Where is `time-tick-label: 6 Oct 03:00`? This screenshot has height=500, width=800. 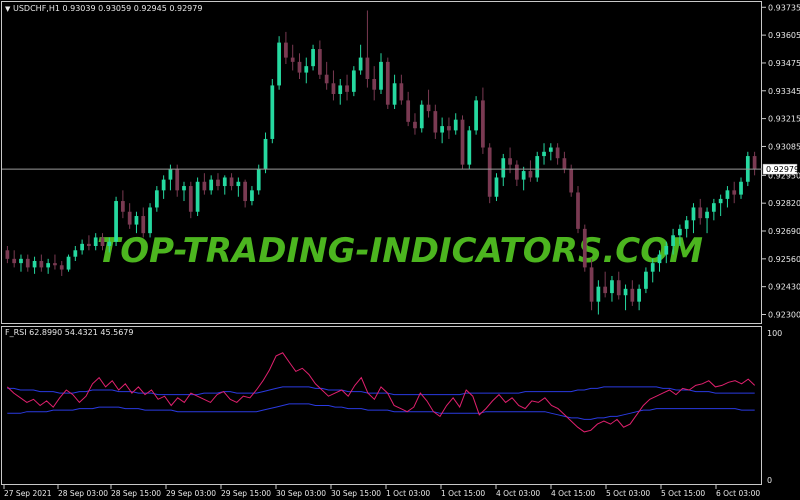 time-tick-label: 6 Oct 03:00 is located at coordinates (738, 493).